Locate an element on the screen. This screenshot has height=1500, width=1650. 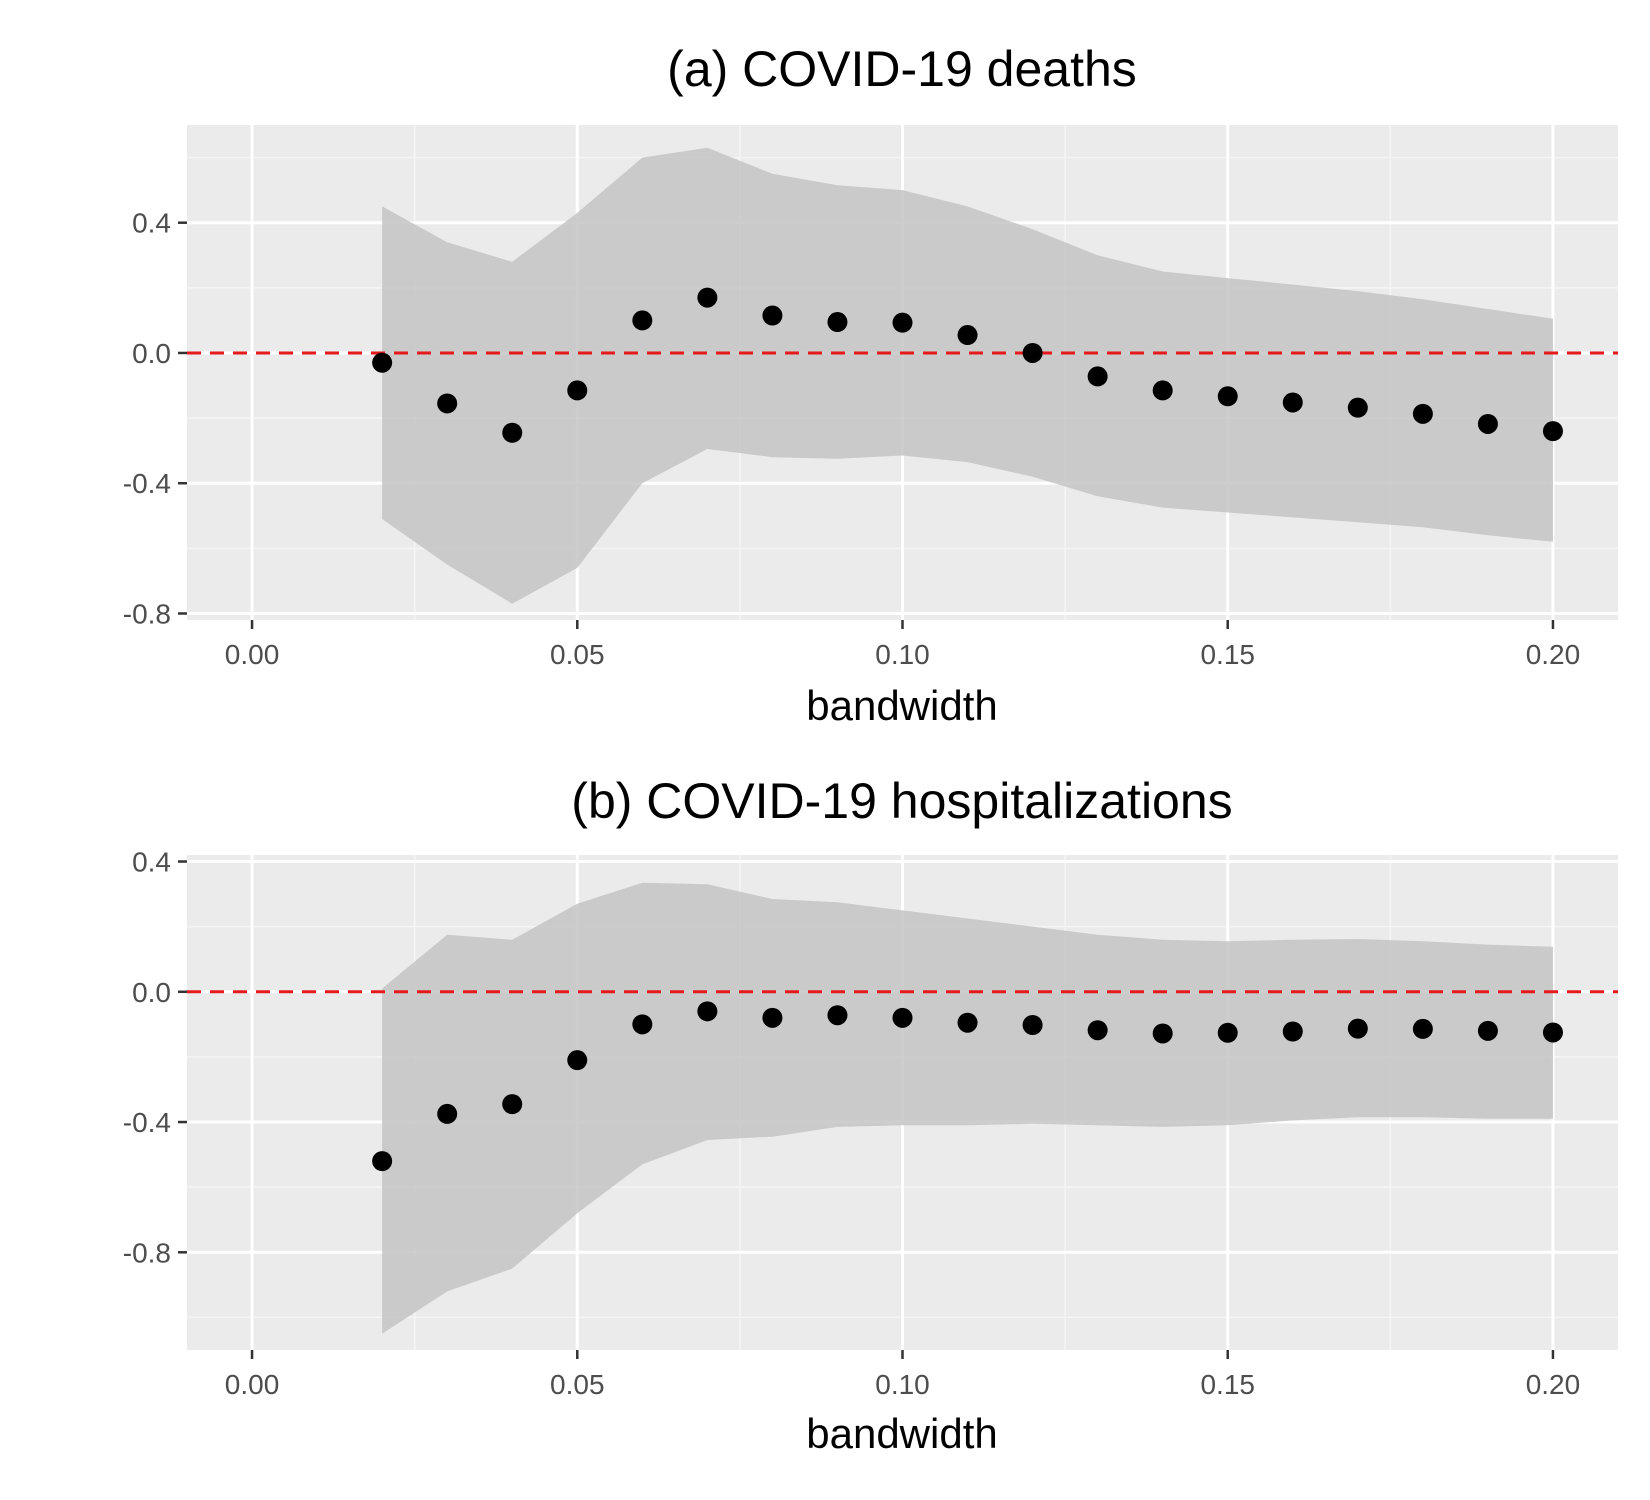
panel-title: (a) COVID-19 deaths is located at coordinates (902, 69).